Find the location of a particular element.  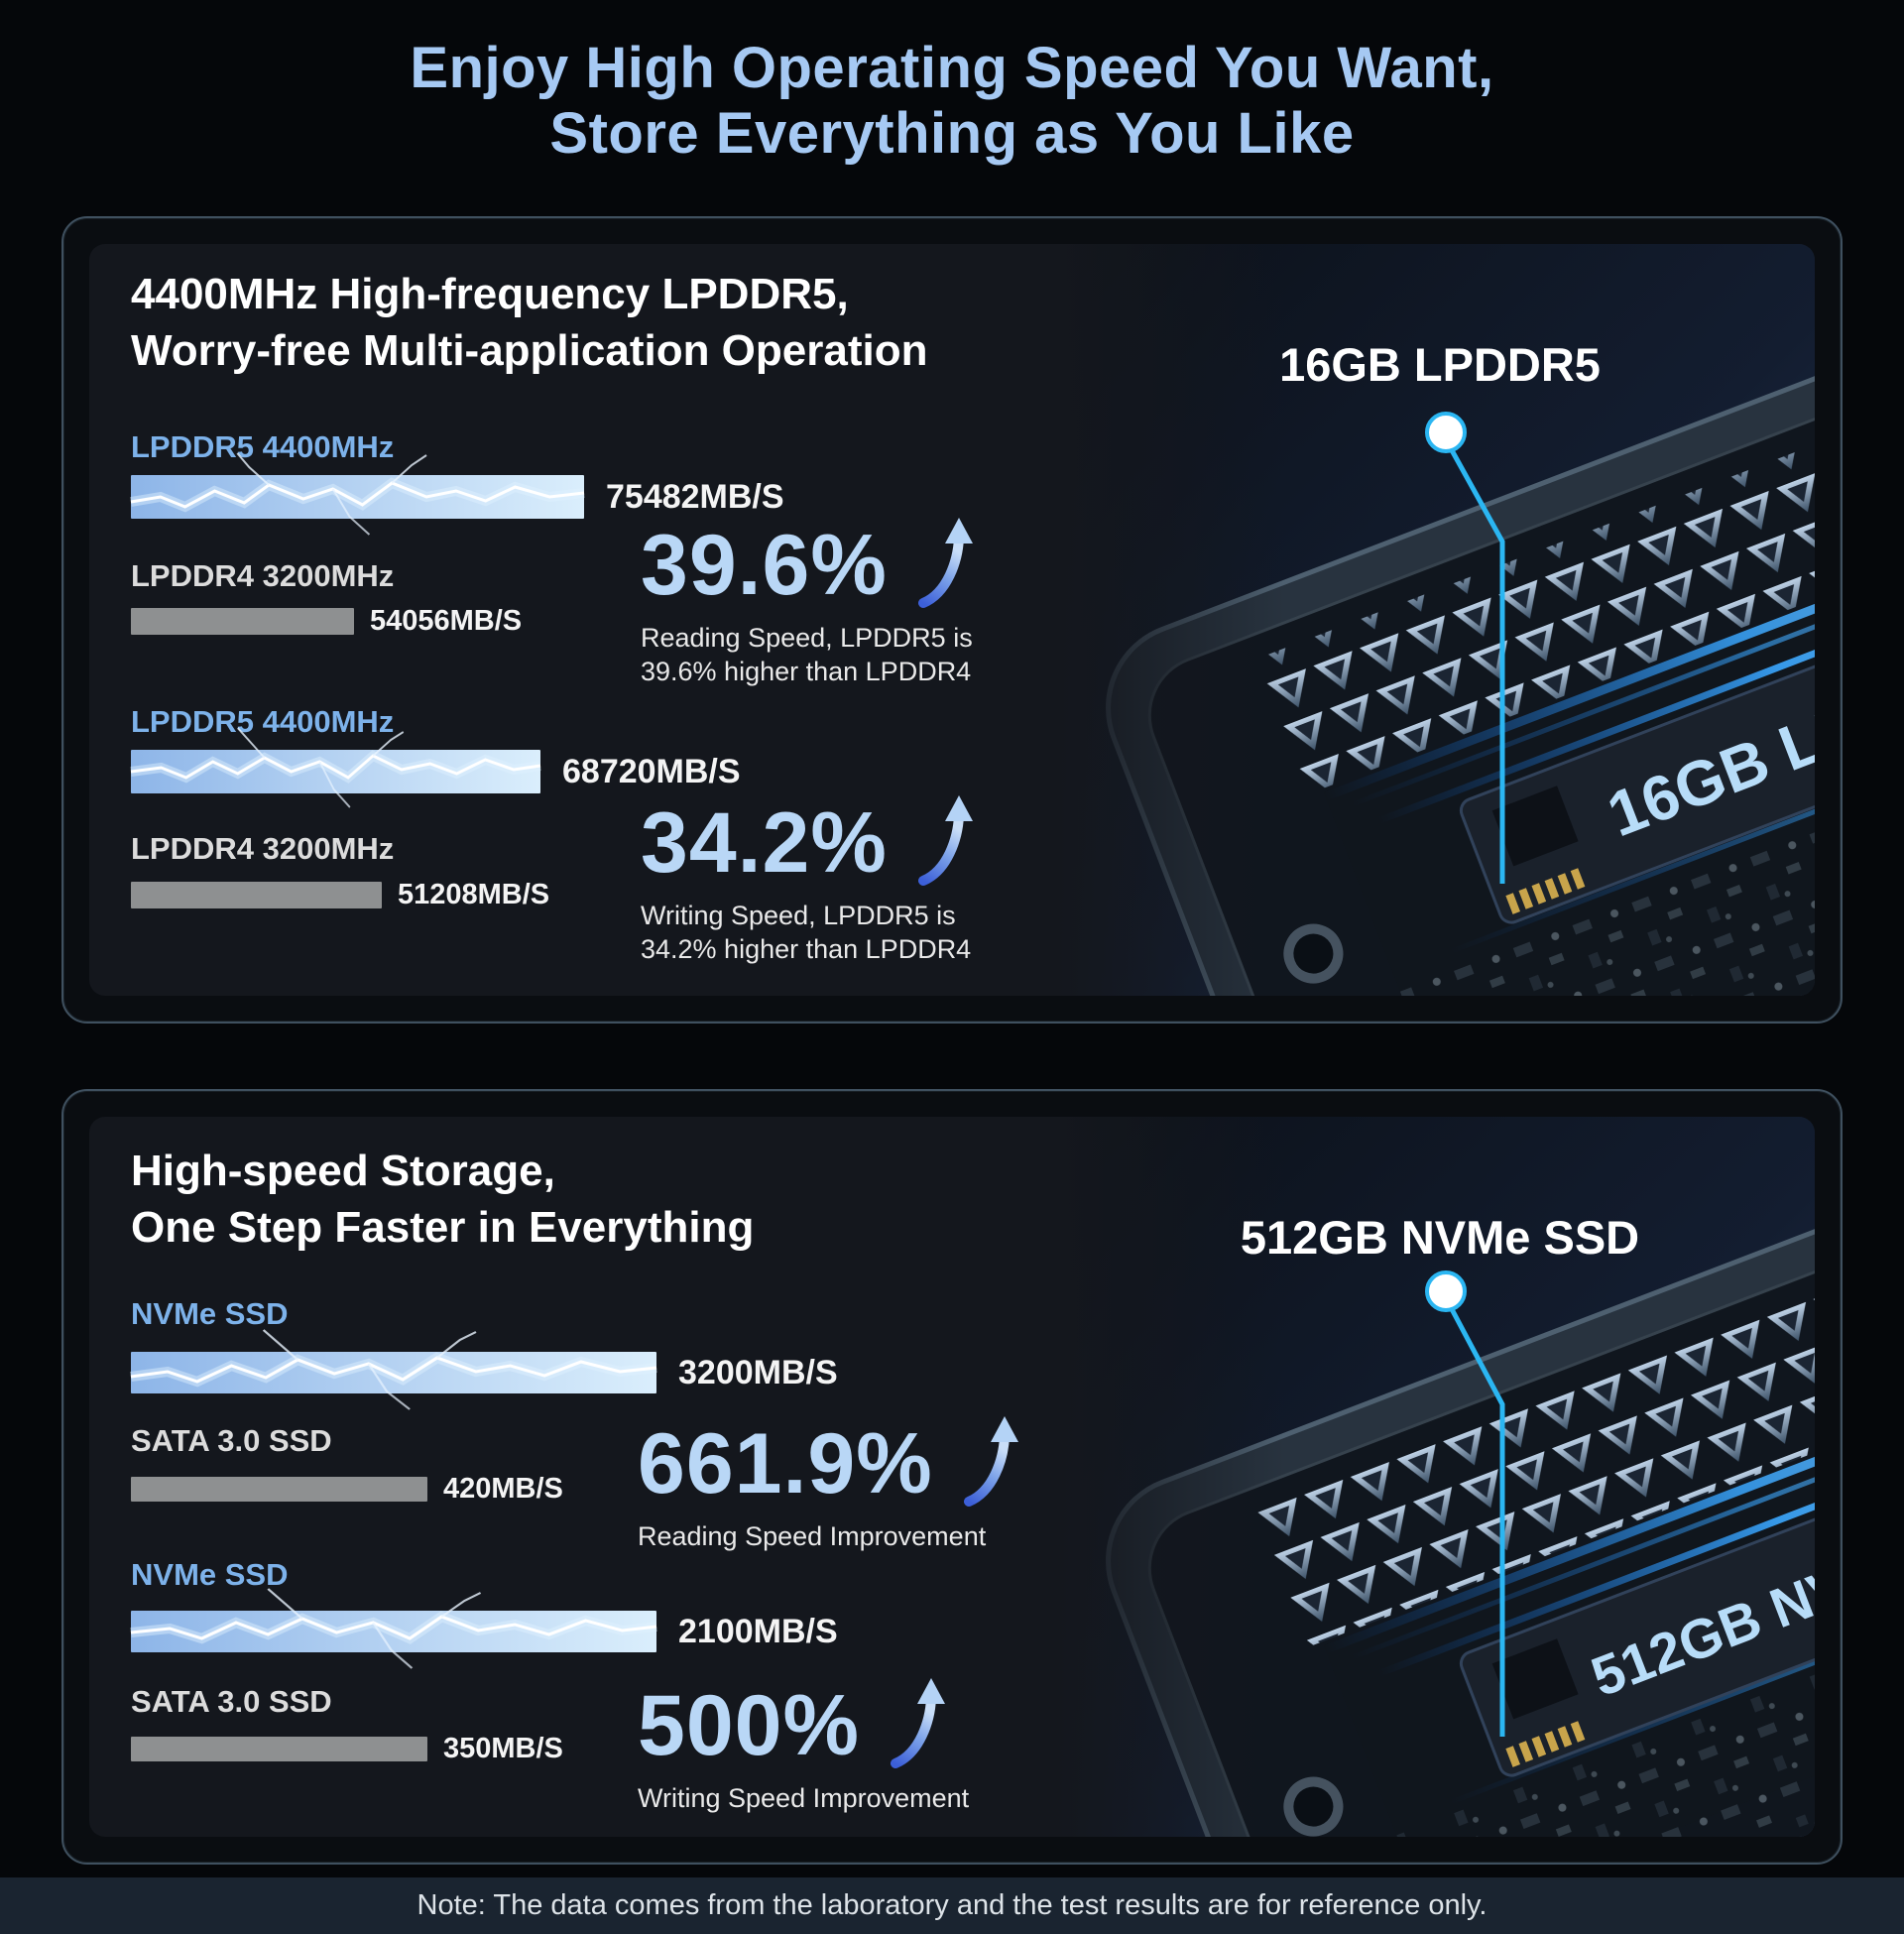

bar-label-sata-read: SATA 3.0 SSD is located at coordinates (231, 1440).